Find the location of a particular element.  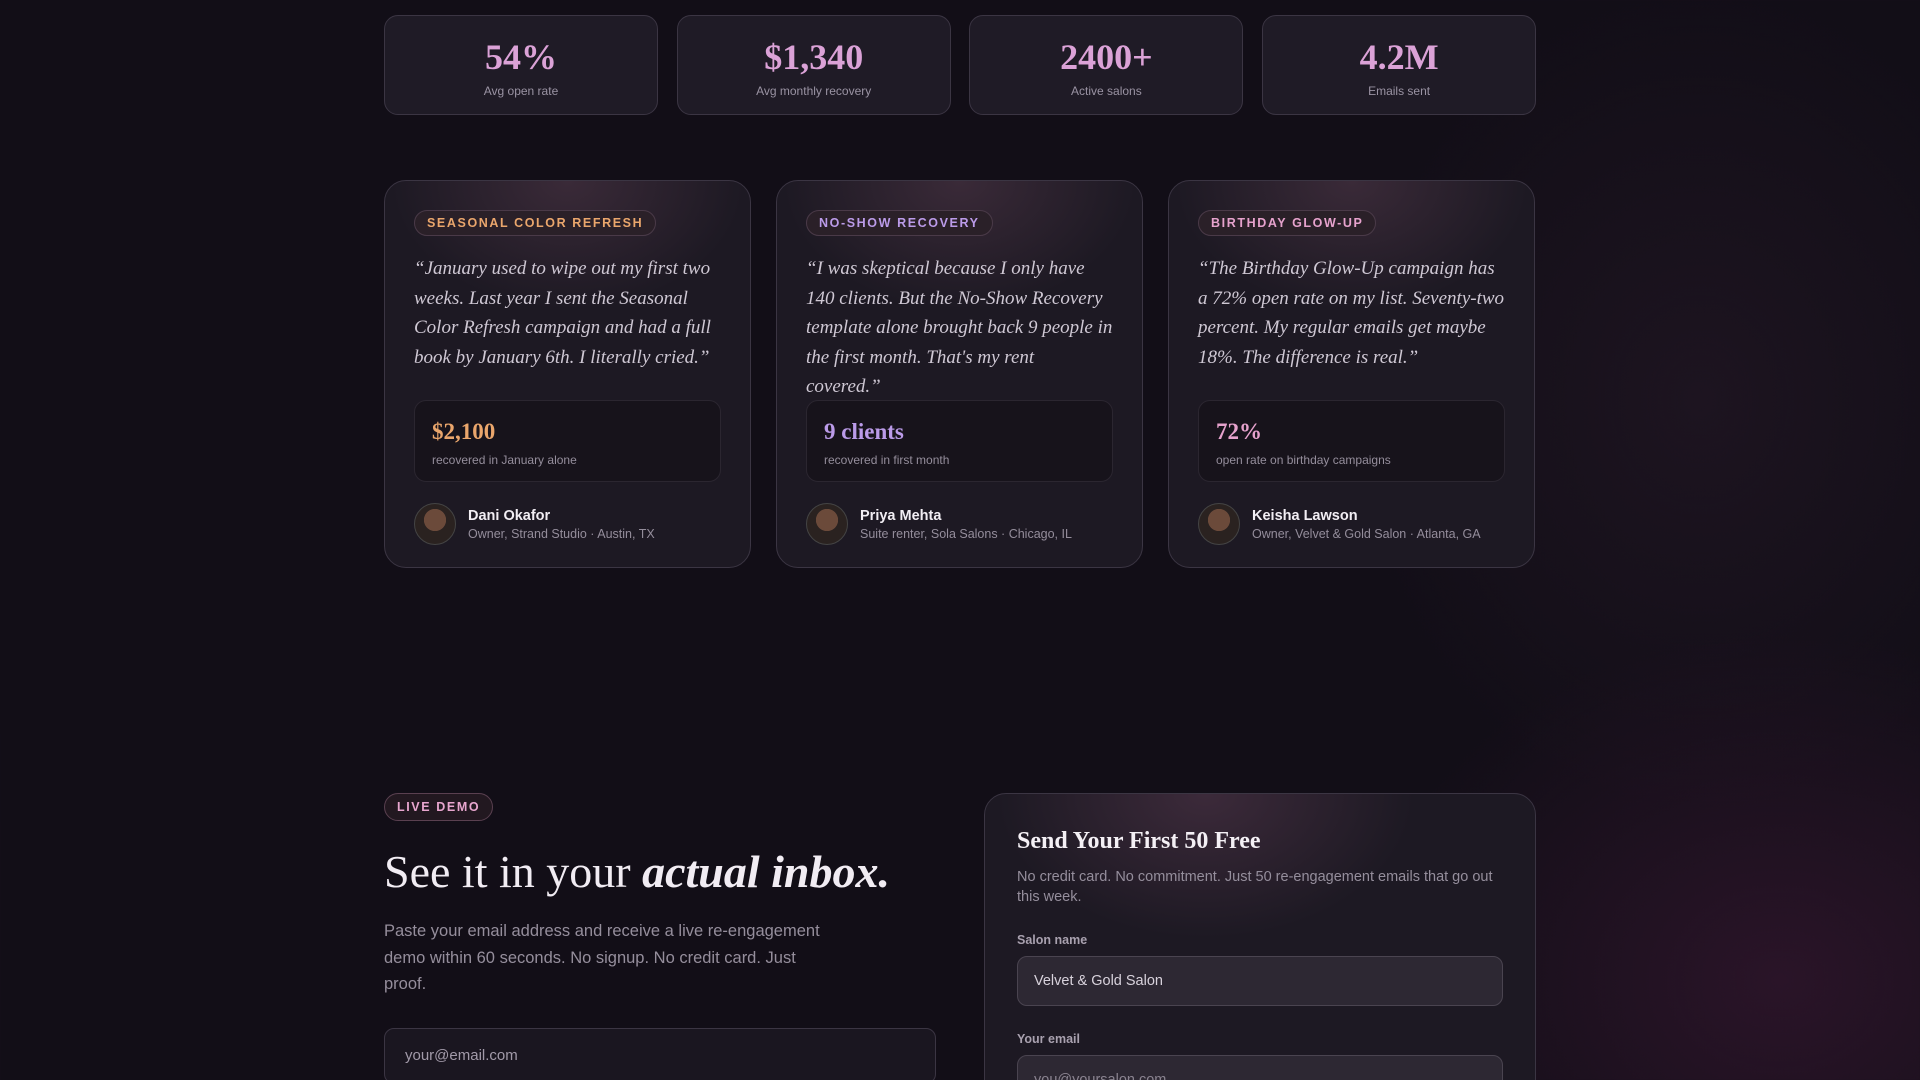

metric-value: 72% is located at coordinates (1239, 431).